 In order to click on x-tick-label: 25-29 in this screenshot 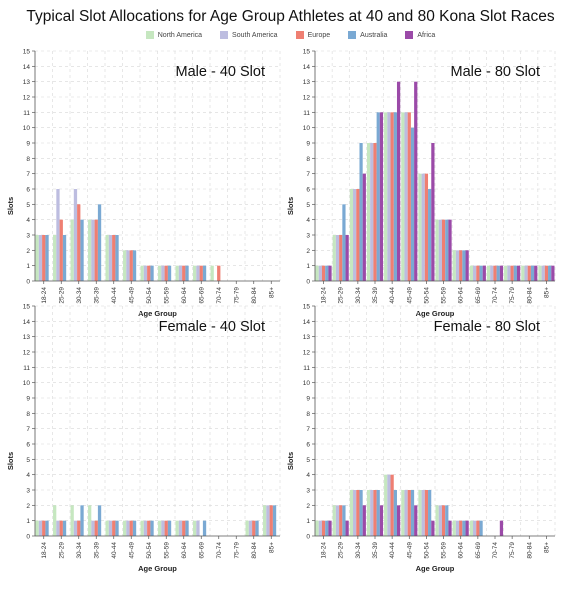, I will do `click(341, 550)`.